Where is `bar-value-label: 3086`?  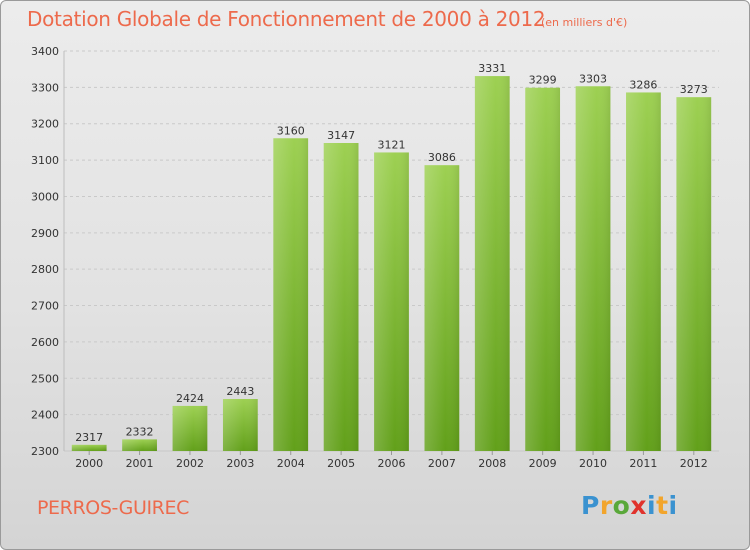
bar-value-label: 3086 is located at coordinates (442, 157).